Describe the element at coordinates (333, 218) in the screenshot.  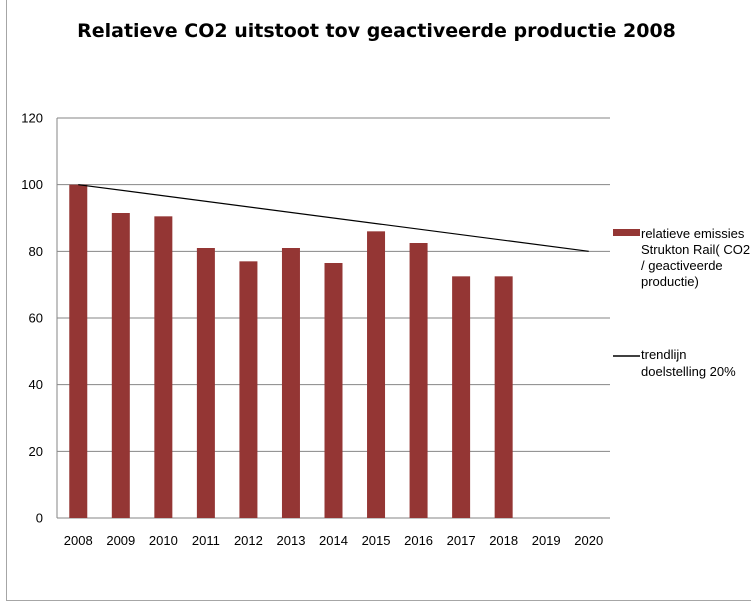
I see `trend-line` at that location.